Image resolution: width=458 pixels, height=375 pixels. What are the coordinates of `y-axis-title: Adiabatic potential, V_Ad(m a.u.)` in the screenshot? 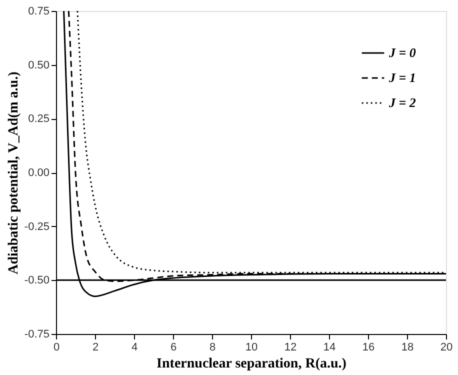 It's located at (14, 172).